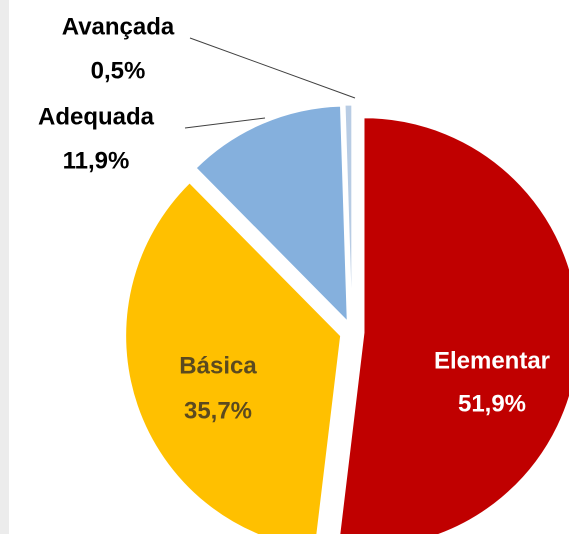  Describe the element at coordinates (96, 160) in the screenshot. I see `value-label: 11,9%` at that location.